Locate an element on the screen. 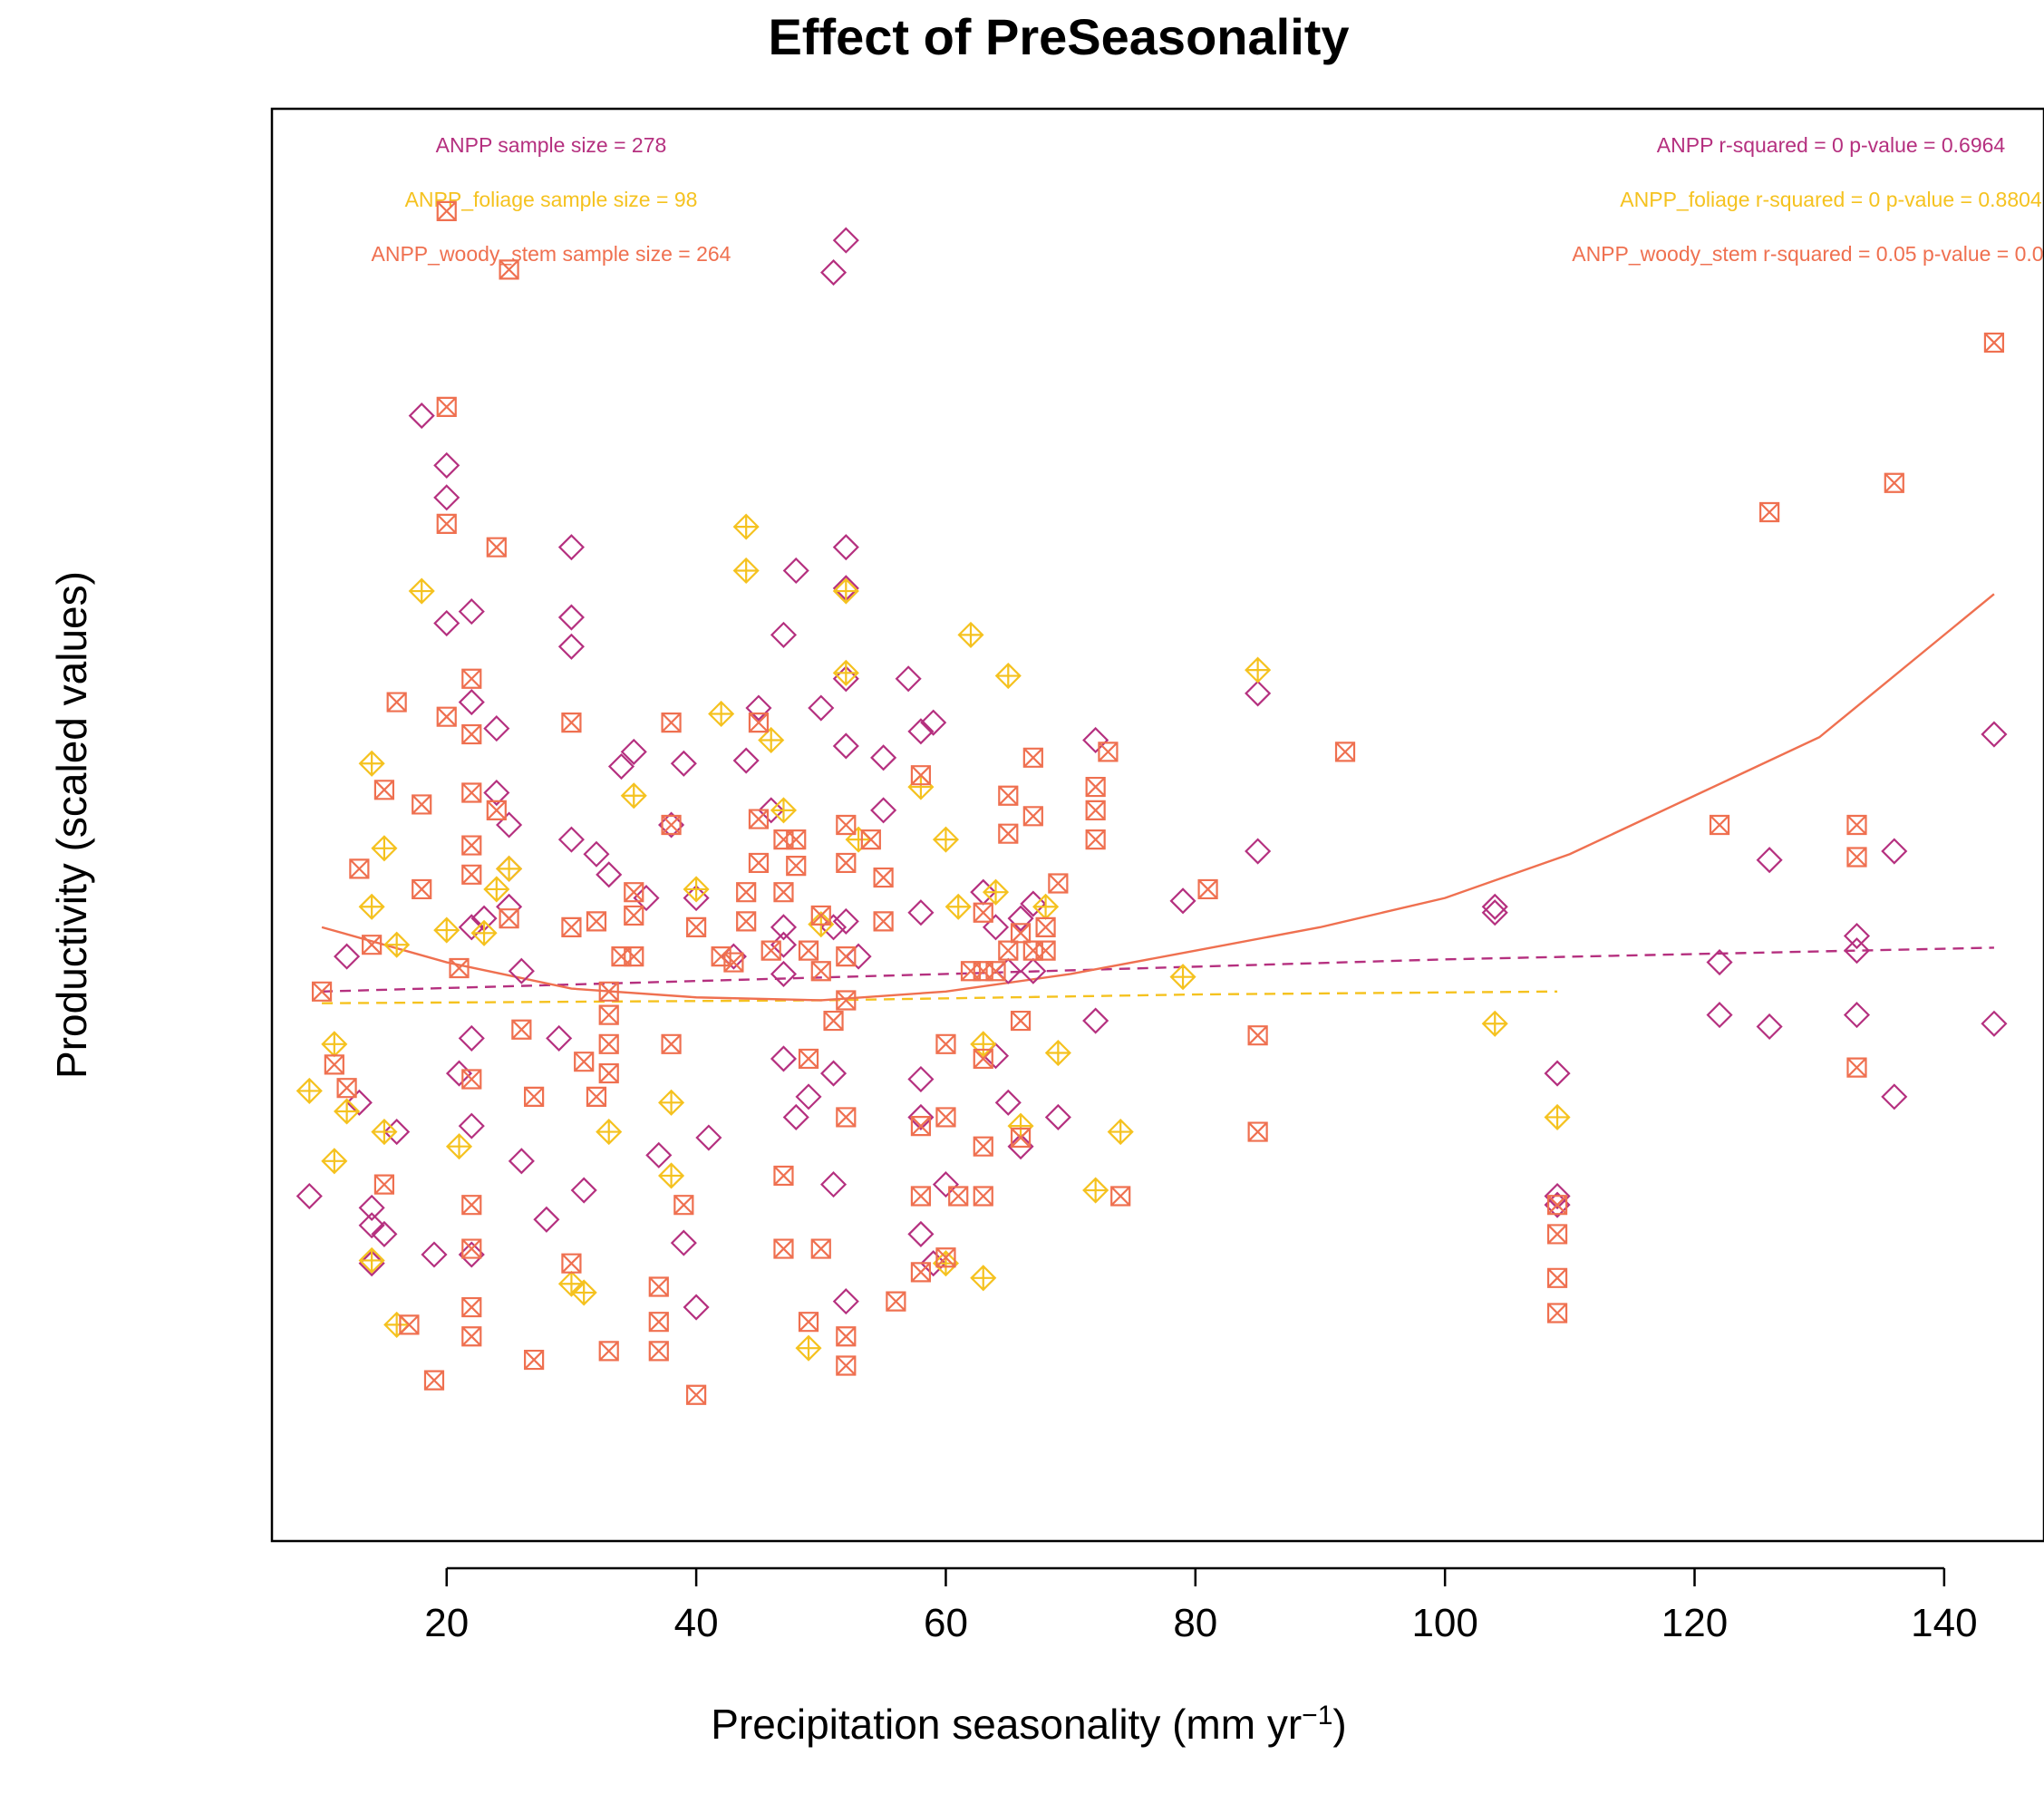 Image resolution: width=2044 pixels, height=1813 pixels. x-axis-label-superscript: −1 is located at coordinates (1317, 1716).